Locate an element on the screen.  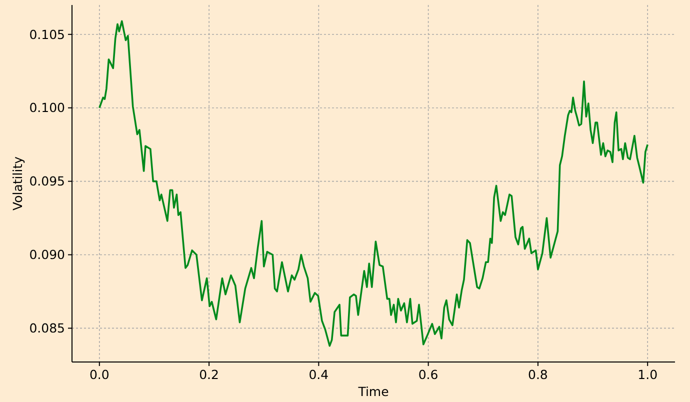
x-tick-label: 0.8 is located at coordinates (538, 374).